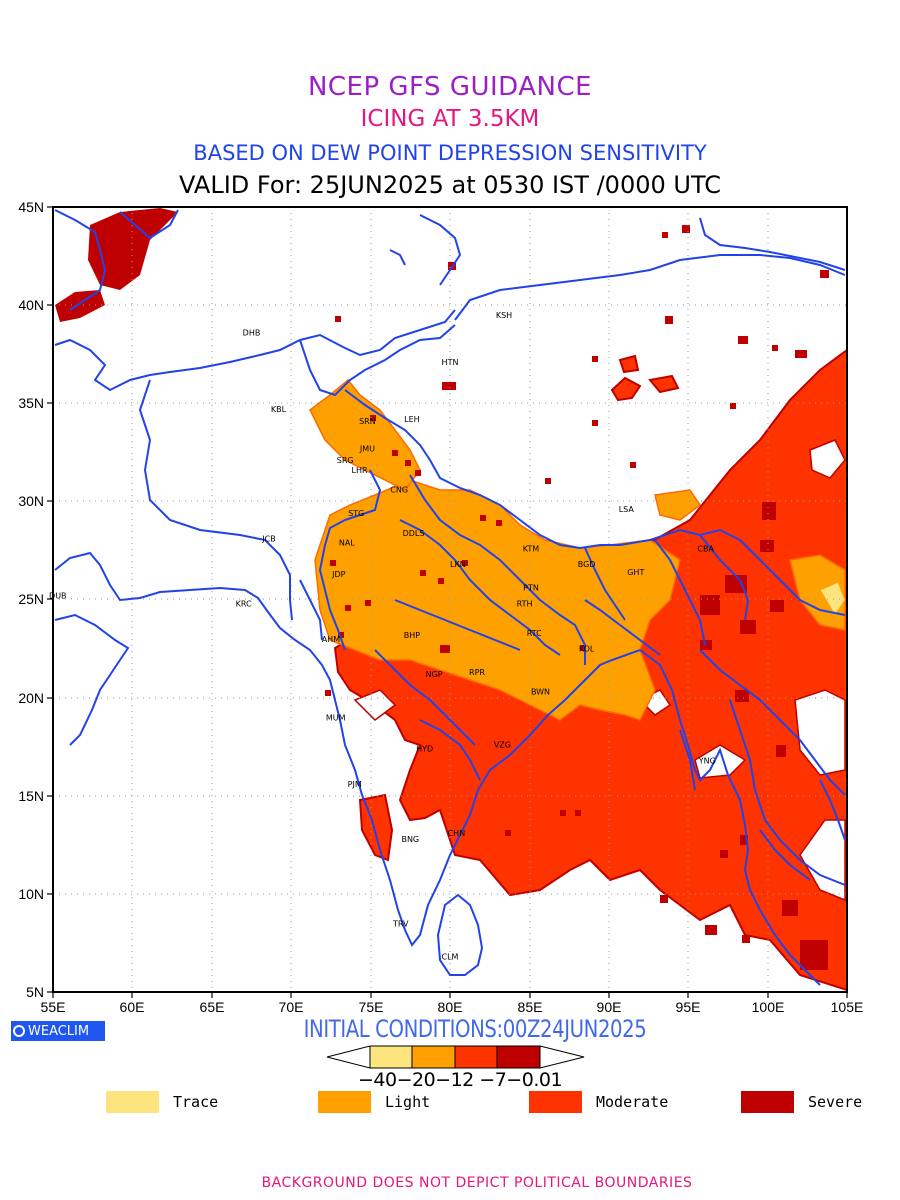  Describe the element at coordinates (338, 574) in the screenshot. I see `city-label-jdp: JDP` at that location.